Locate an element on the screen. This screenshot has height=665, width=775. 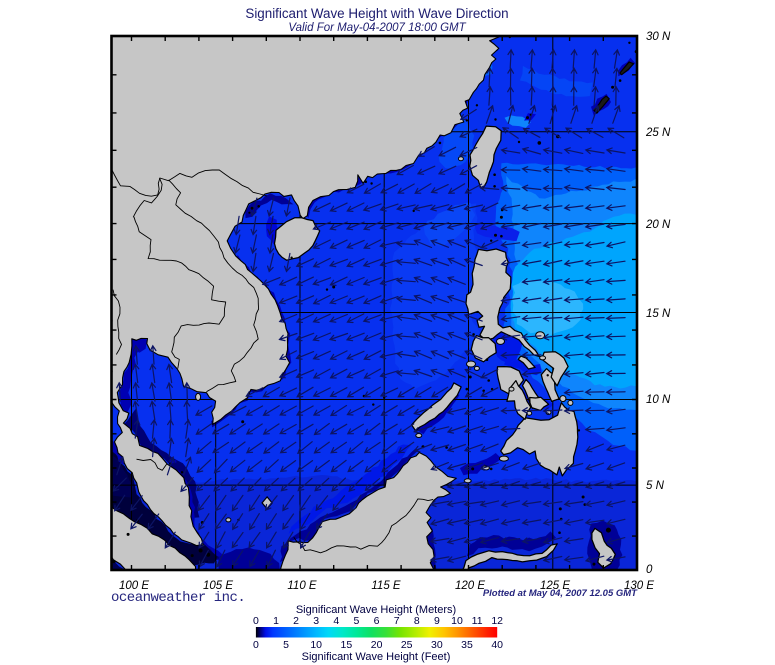
svg-text: 7 is located at coordinates (397, 621).